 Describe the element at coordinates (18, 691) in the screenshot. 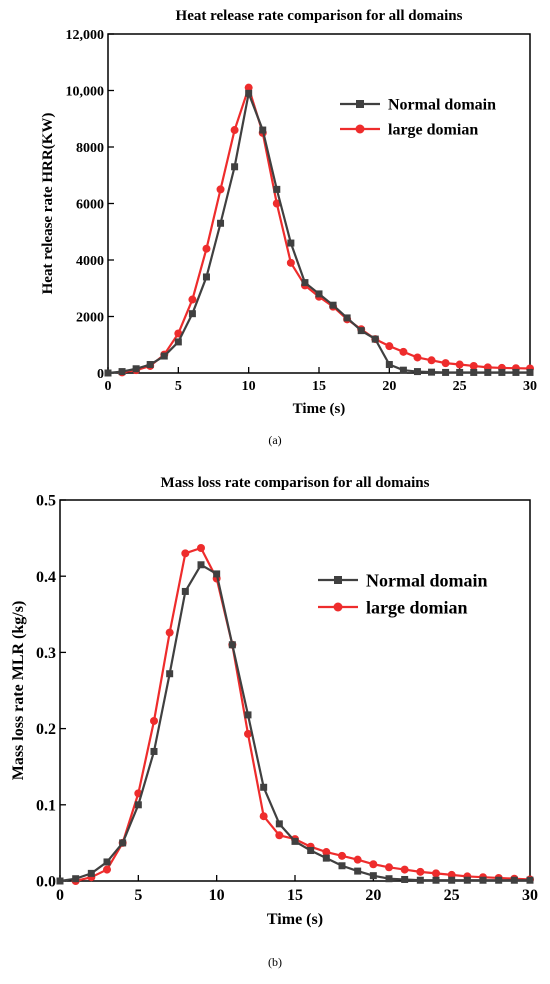

I see `y-axis-label: Mass loss rate MLR (kg/s)` at that location.